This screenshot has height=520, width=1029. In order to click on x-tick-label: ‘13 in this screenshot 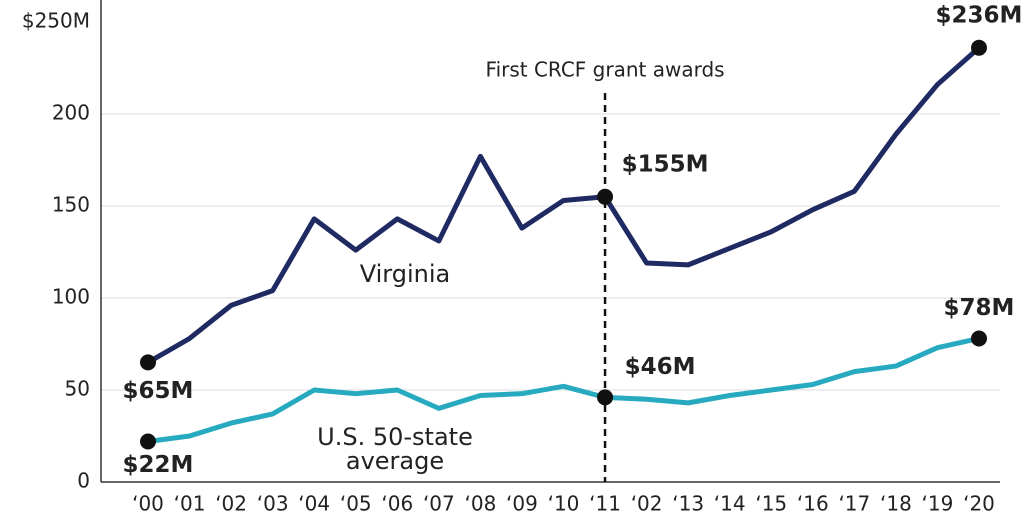, I will do `click(688, 504)`.